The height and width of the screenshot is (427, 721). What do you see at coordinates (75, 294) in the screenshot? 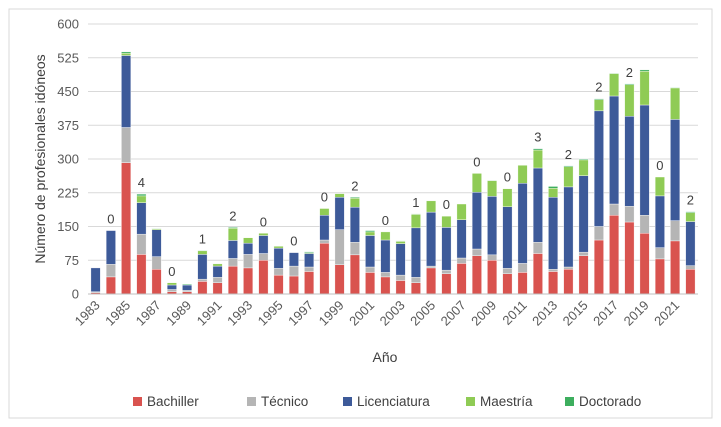
I see `y-tick-label: 0` at bounding box center [75, 294].